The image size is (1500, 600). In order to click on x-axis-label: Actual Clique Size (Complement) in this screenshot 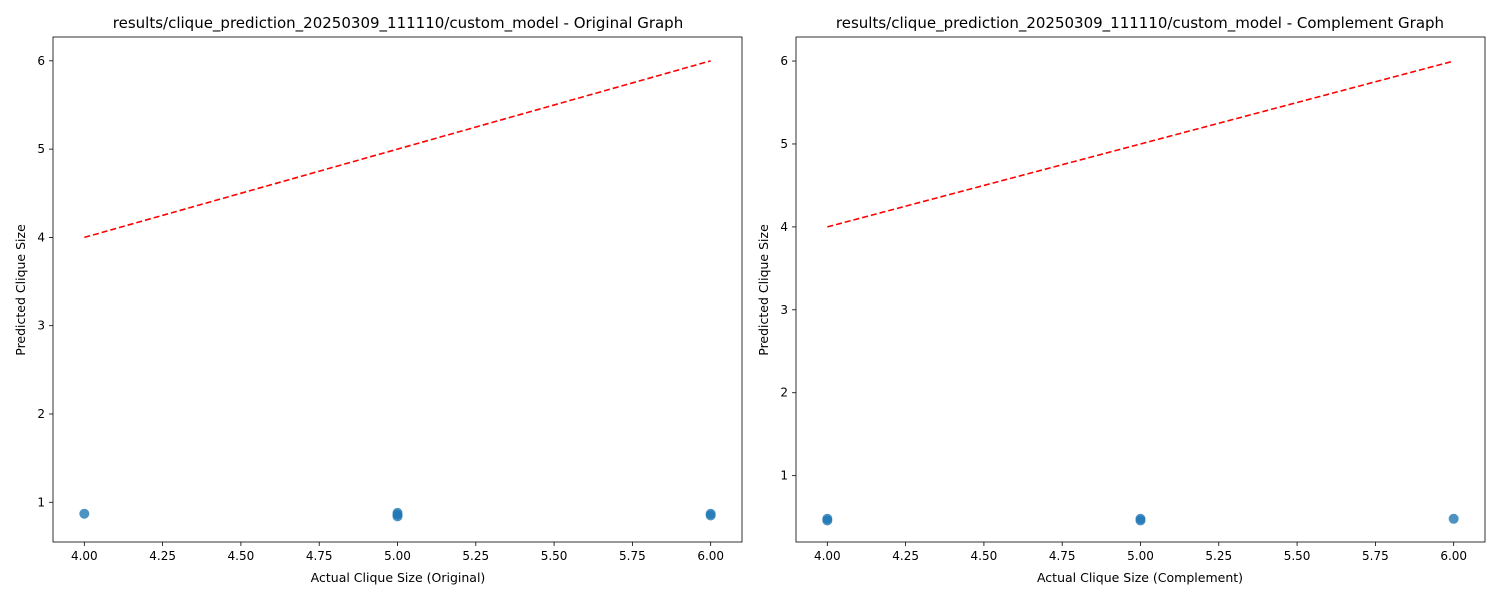, I will do `click(1140, 577)`.